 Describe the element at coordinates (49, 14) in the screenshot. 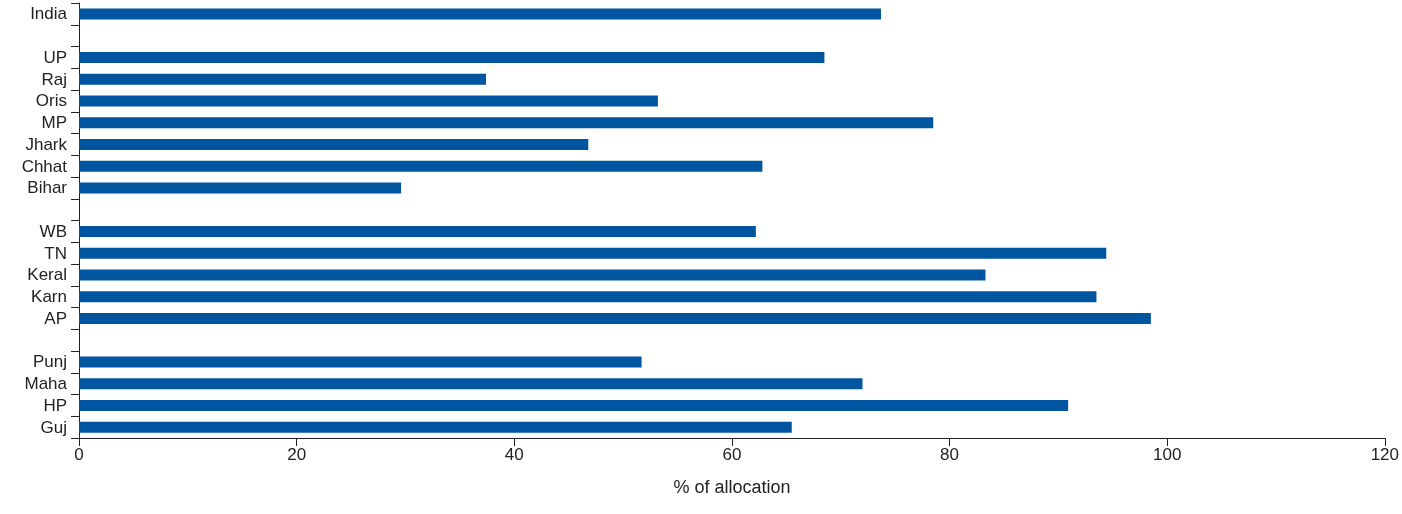

I see `y-tick-label: India` at that location.